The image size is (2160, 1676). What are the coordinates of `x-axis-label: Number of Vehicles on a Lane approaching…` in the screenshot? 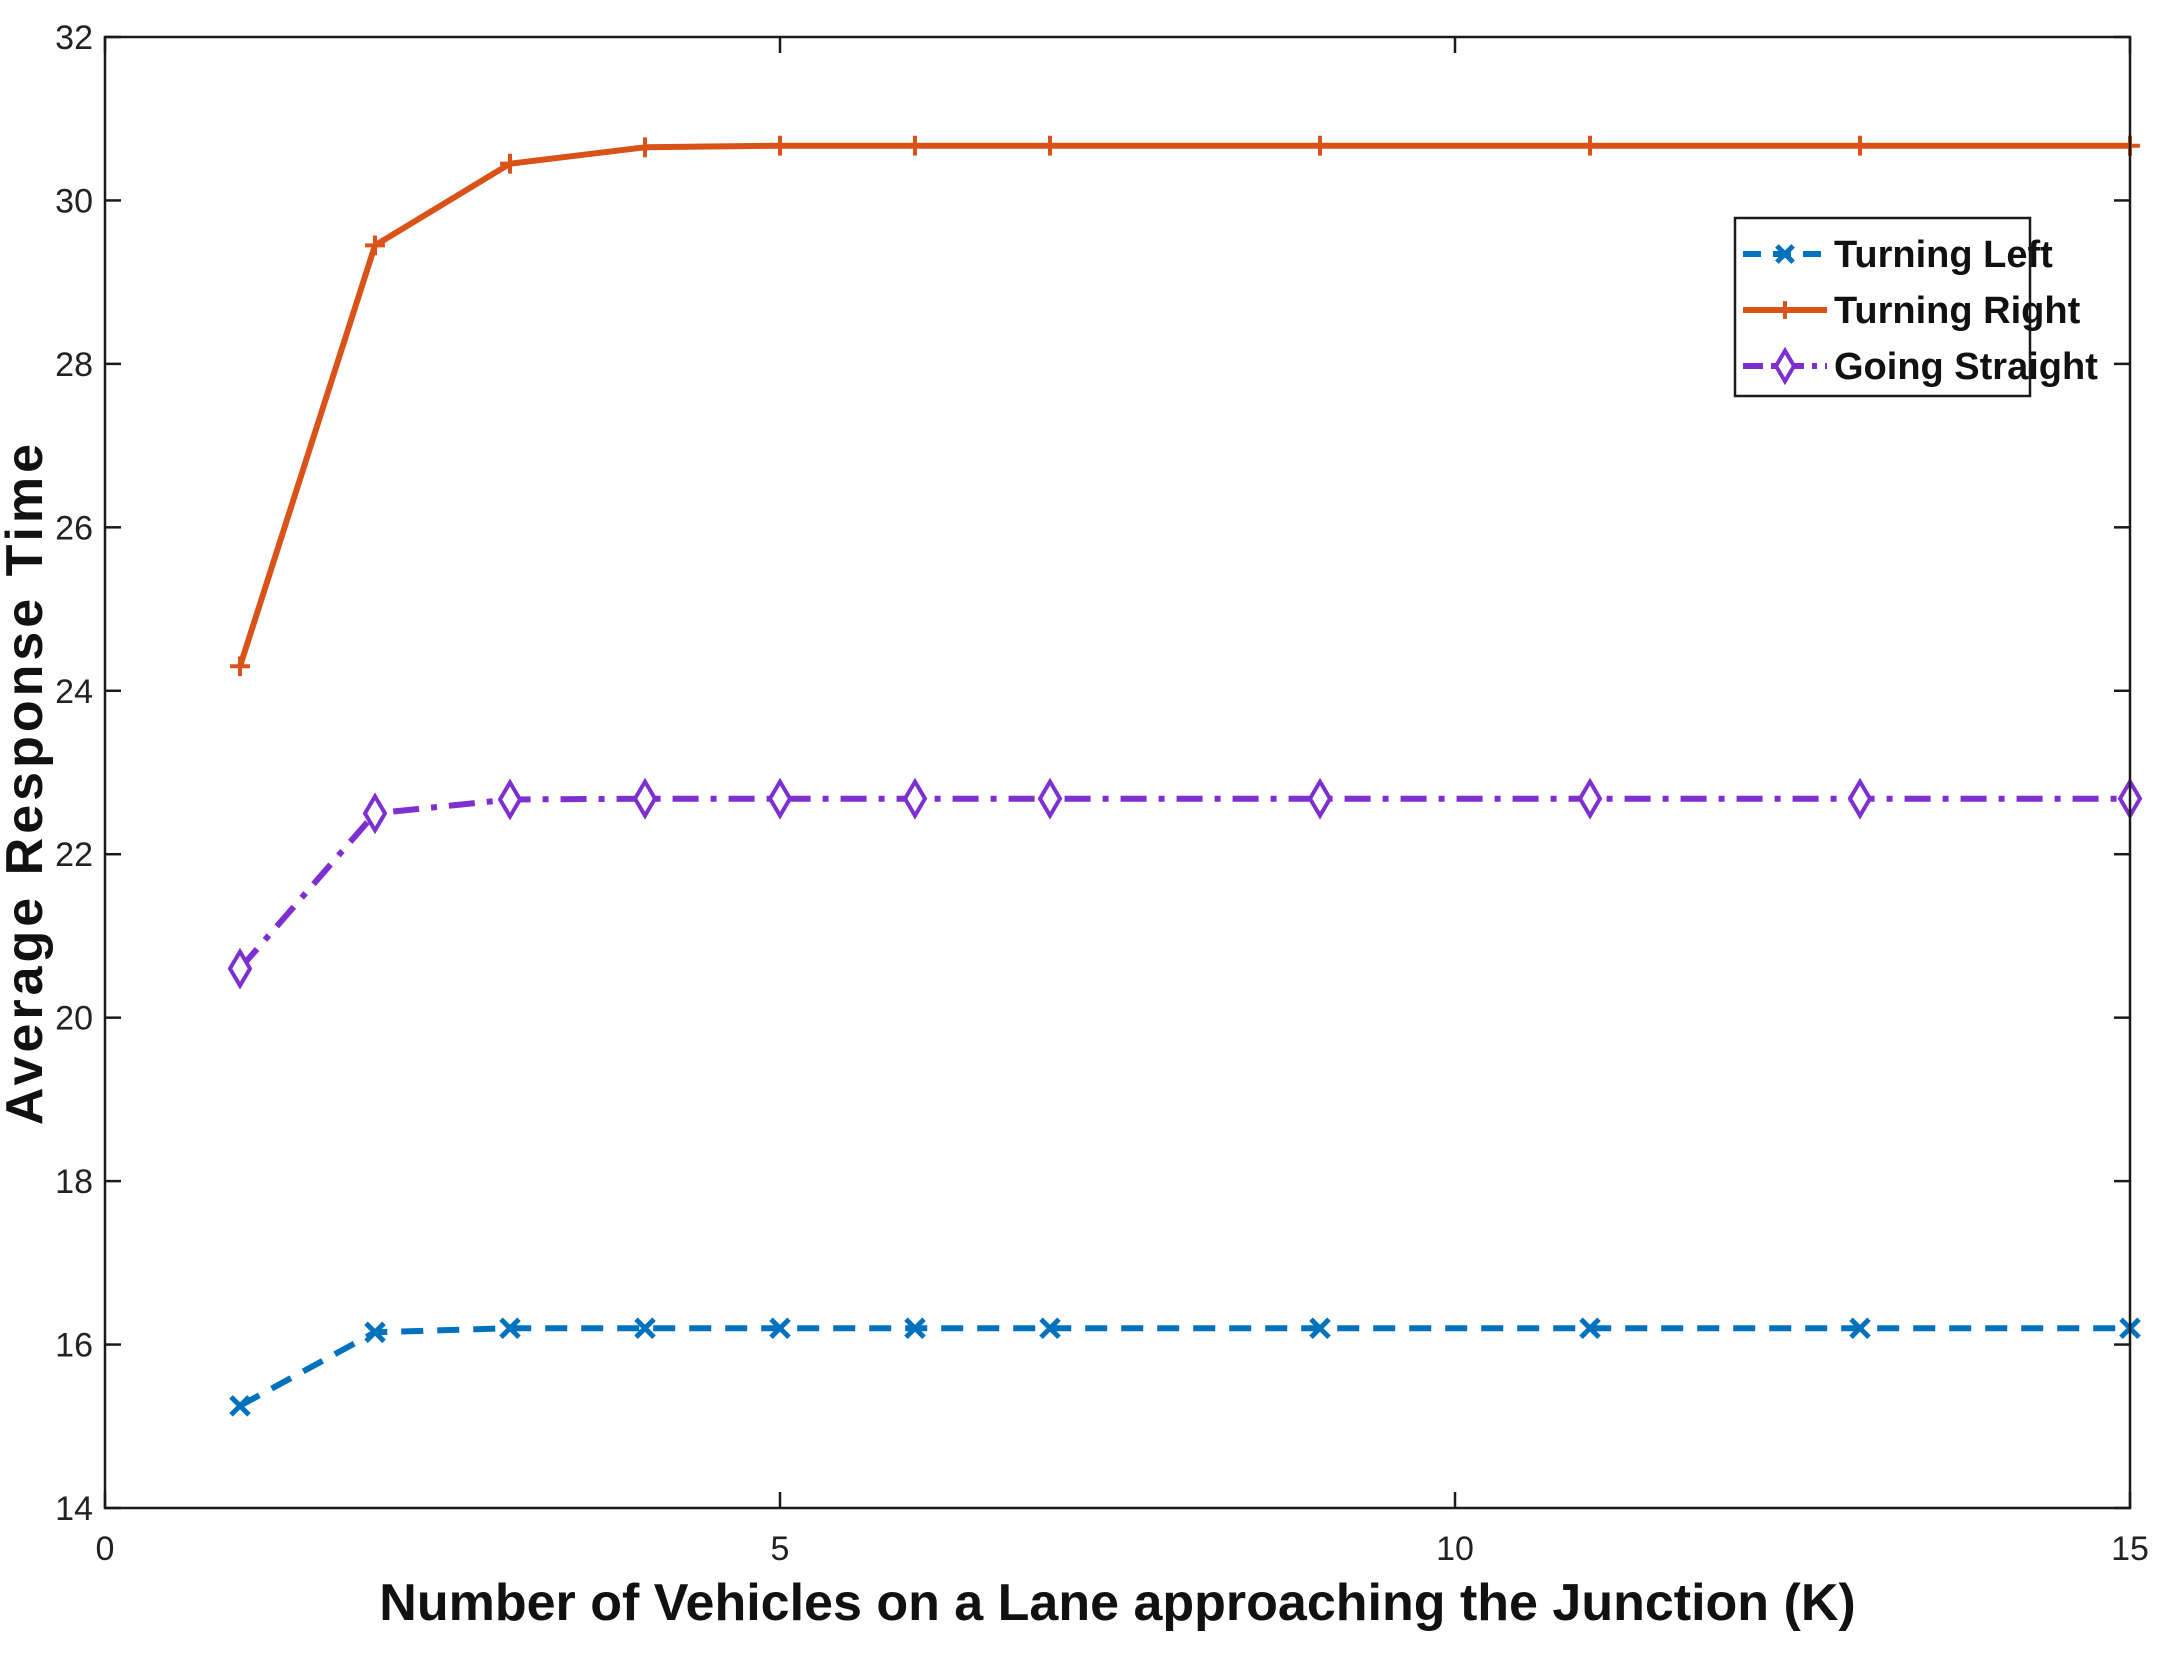 It's located at (1117, 1603).